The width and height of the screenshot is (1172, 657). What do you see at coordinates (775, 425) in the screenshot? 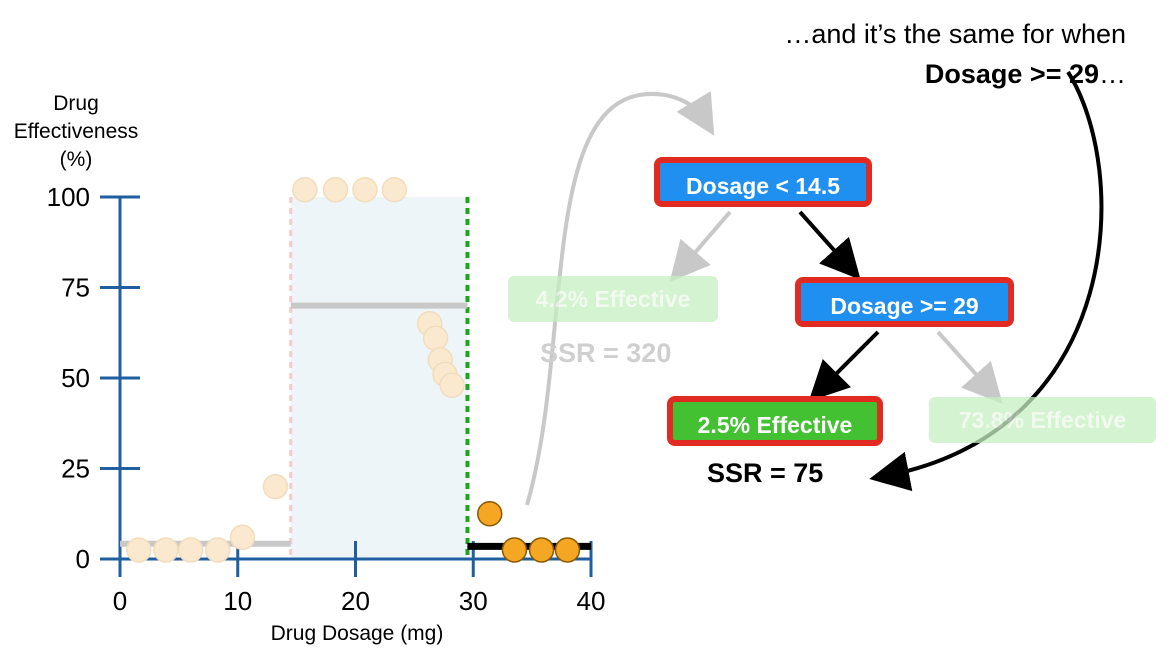
I see `inner-left-leaf-label: 2.5% Effective` at bounding box center [775, 425].